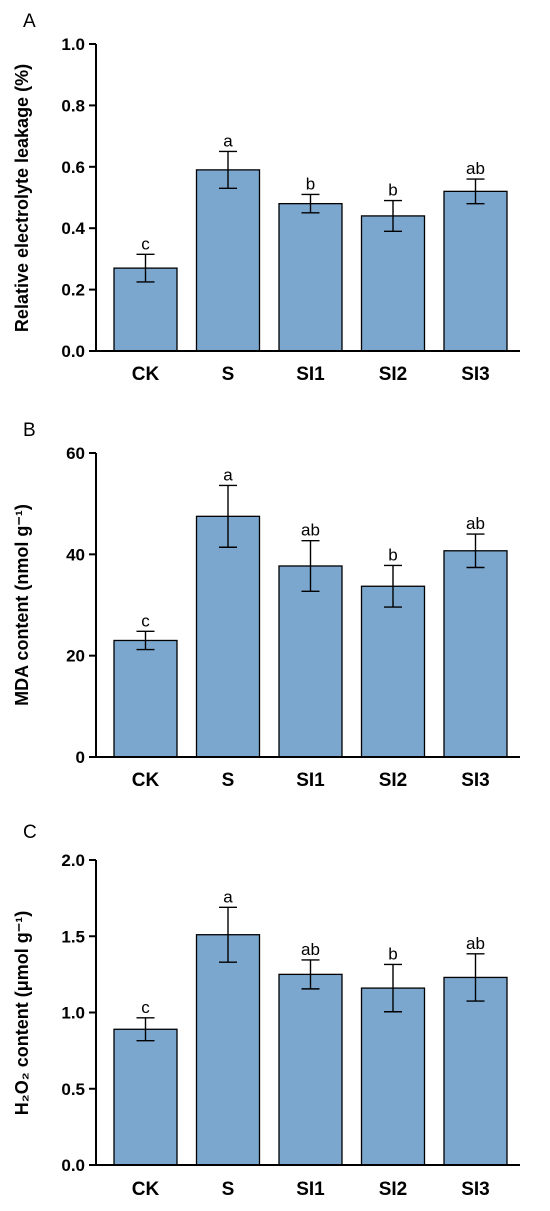  I want to click on y-tick-label: 20, so click(75, 656).